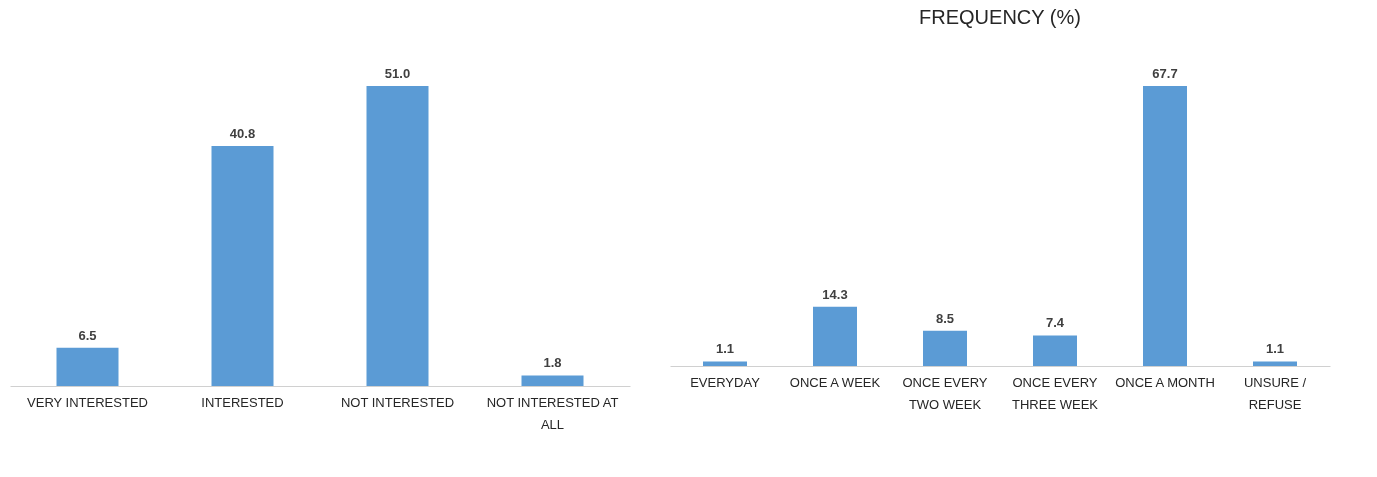 The width and height of the screenshot is (1377, 477). I want to click on data-label: 7.4, so click(1055, 323).